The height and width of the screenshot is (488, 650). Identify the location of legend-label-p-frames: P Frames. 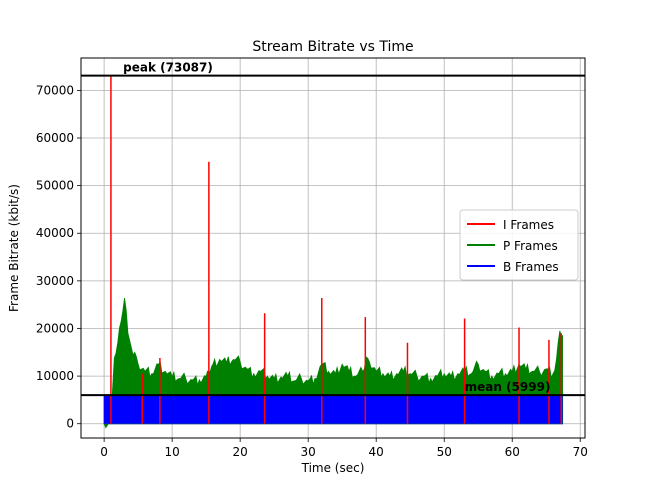
(530, 246).